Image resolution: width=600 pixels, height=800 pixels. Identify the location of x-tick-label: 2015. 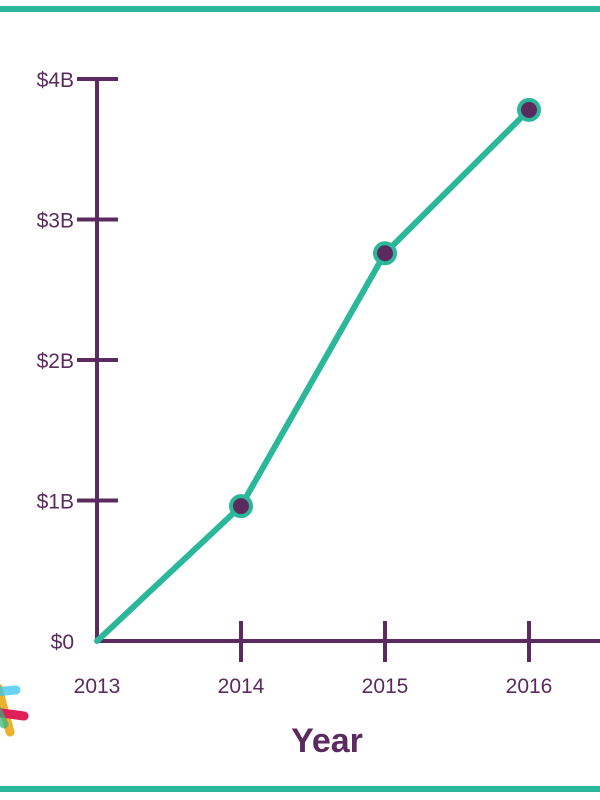
(385, 686).